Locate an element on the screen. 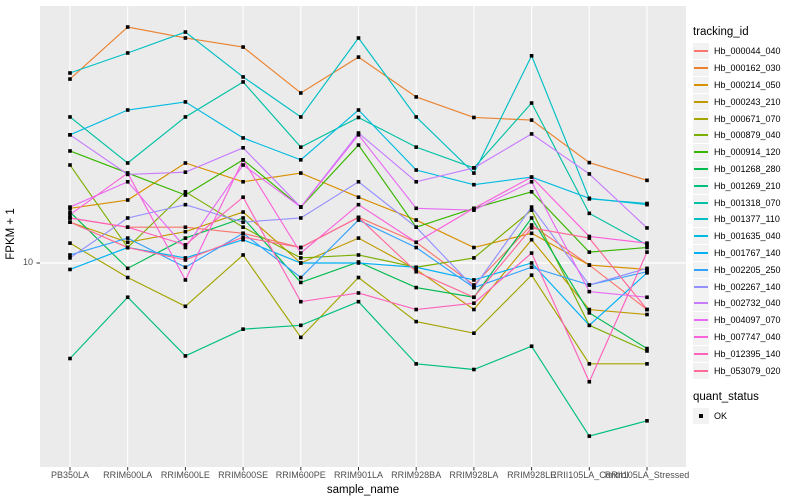  legend-entry-Hb_000214_050: Hb_000214_050 is located at coordinates (746, 85).